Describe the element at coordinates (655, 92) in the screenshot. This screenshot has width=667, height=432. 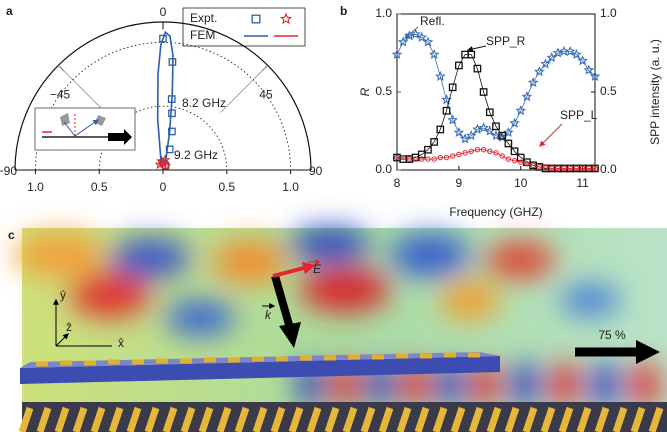
I see `y2-axis-title: SPP intensity (a. u.)` at that location.